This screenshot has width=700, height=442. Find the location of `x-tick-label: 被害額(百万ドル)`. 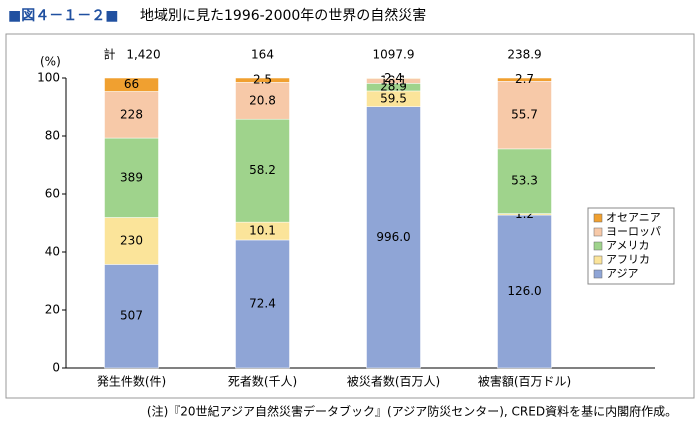

x-tick-label: 被害額(百万ドル) is located at coordinates (524, 381).